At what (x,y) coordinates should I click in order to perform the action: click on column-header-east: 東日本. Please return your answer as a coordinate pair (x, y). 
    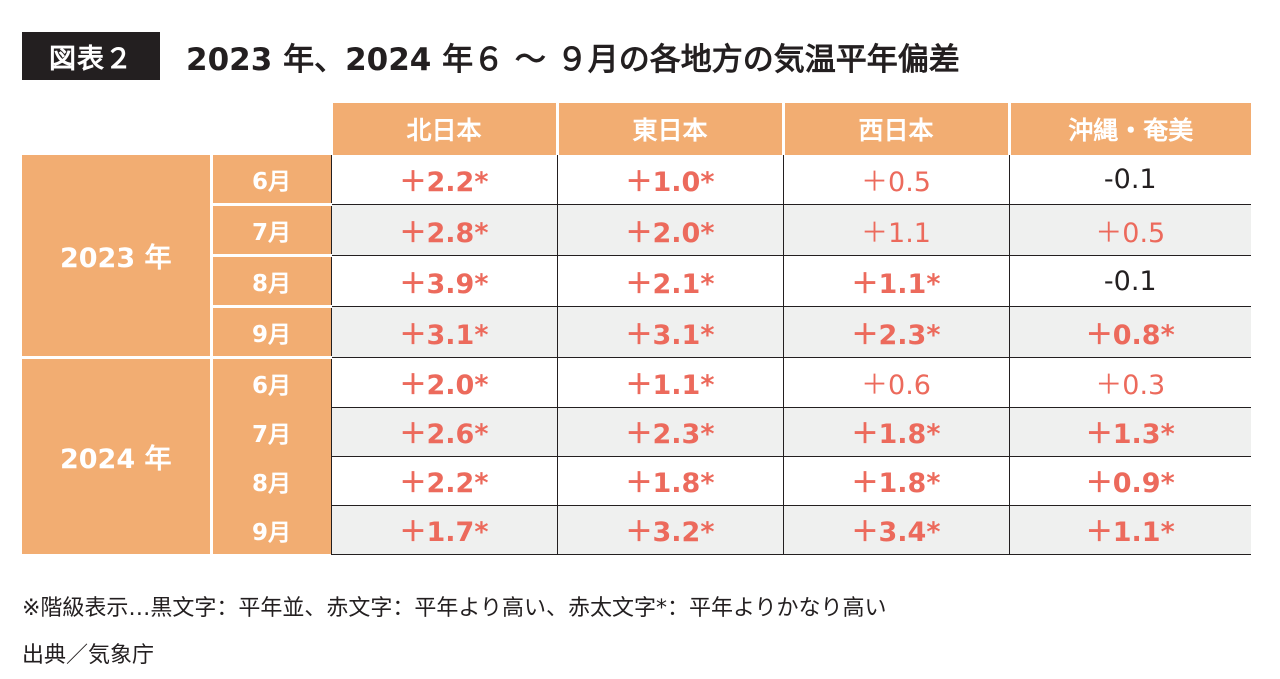
    Looking at the image, I should click on (669, 129).